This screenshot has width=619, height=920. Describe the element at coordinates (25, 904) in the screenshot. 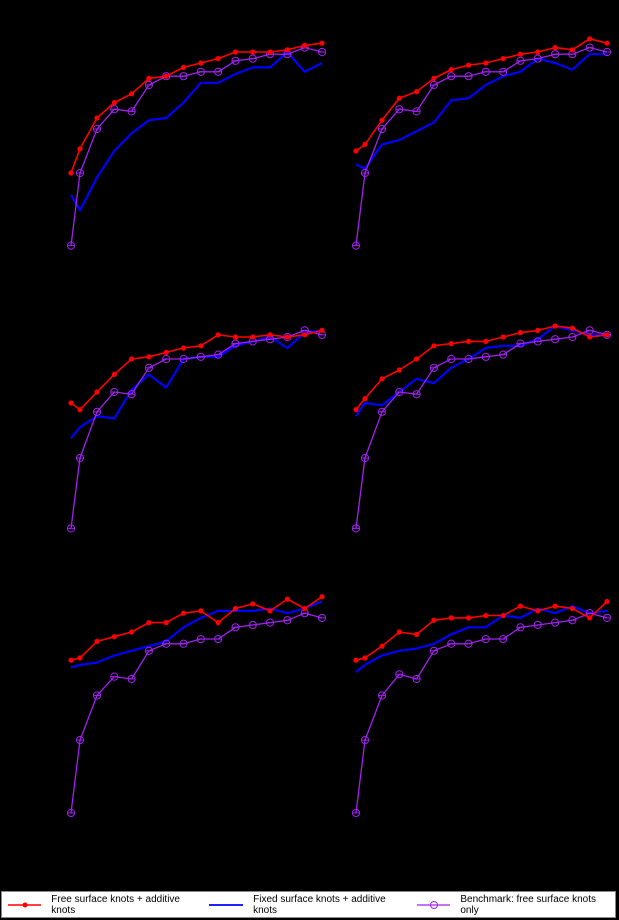

I see `red-dot-line-icon` at that location.